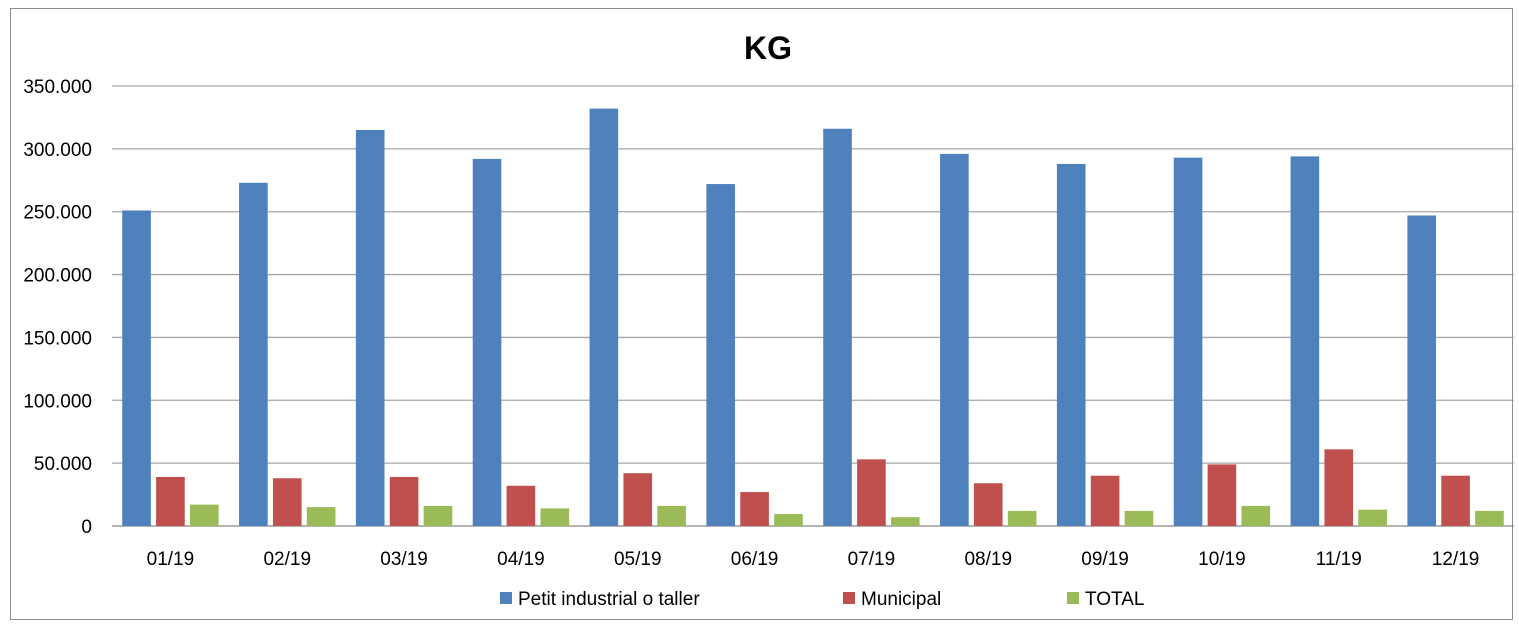 The height and width of the screenshot is (625, 1519). What do you see at coordinates (171, 559) in the screenshot?
I see `x-tick-label: 01/19` at bounding box center [171, 559].